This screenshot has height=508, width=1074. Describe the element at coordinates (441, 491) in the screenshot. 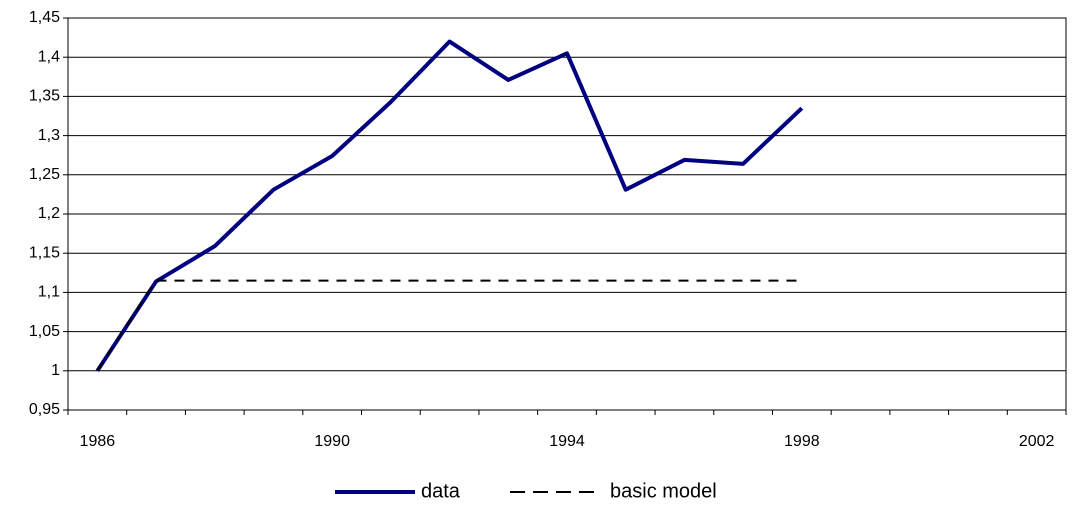

I see `legend-label: data` at that location.